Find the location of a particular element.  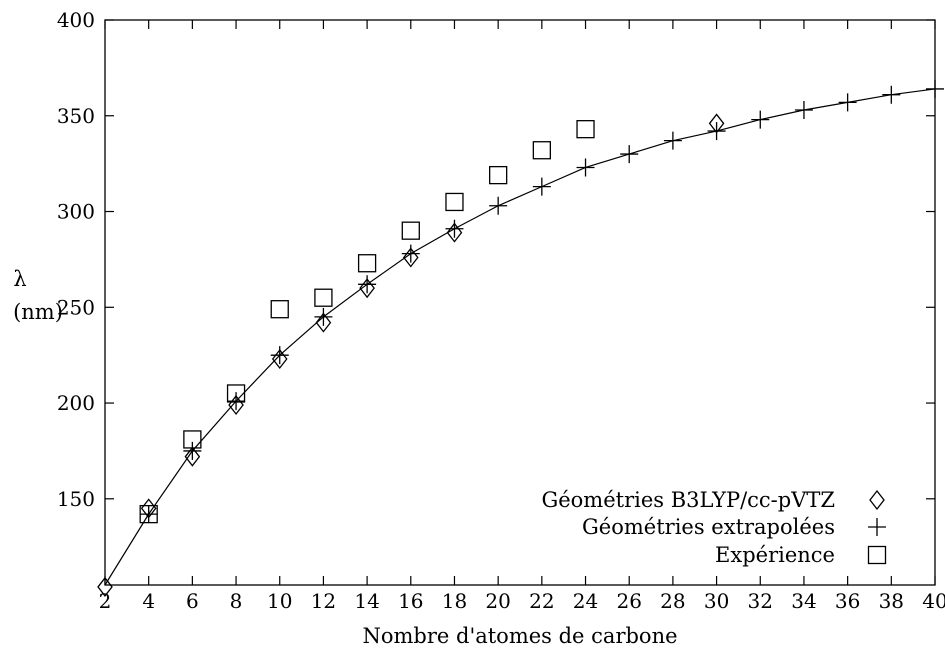

x-tick-labels: 2 4 6 8 10 12 14 16 18 20 22 24 26 28 30 32 34 36 38 40 is located at coordinates (522, 601).